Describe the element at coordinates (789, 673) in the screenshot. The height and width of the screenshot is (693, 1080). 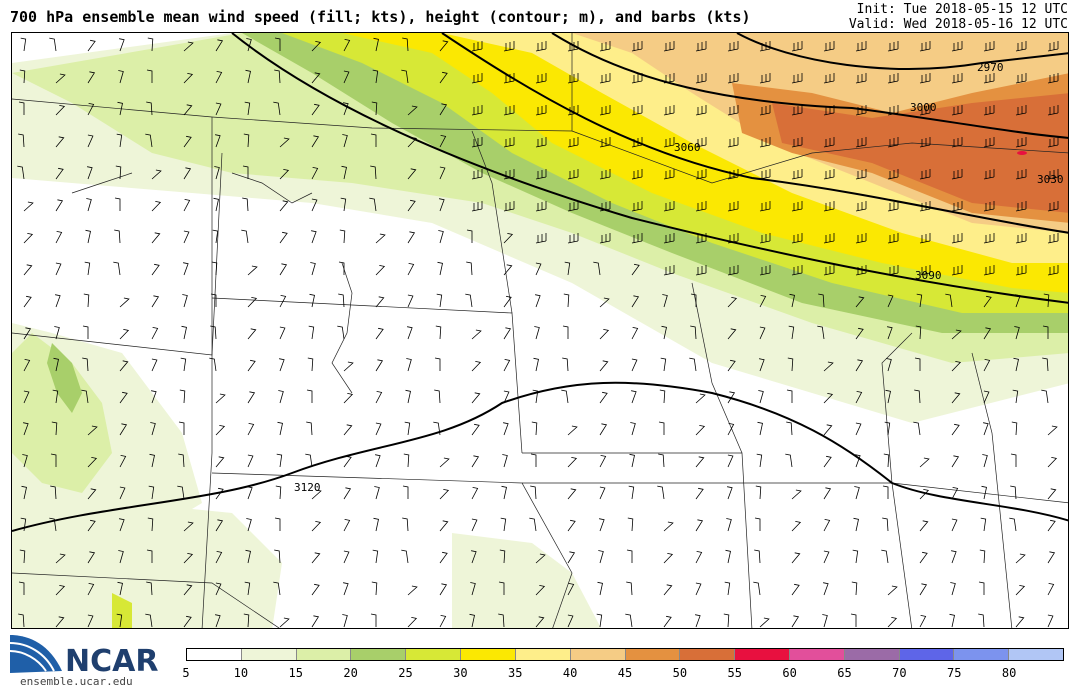
I see `colorbar-tick-label: 60` at that location.